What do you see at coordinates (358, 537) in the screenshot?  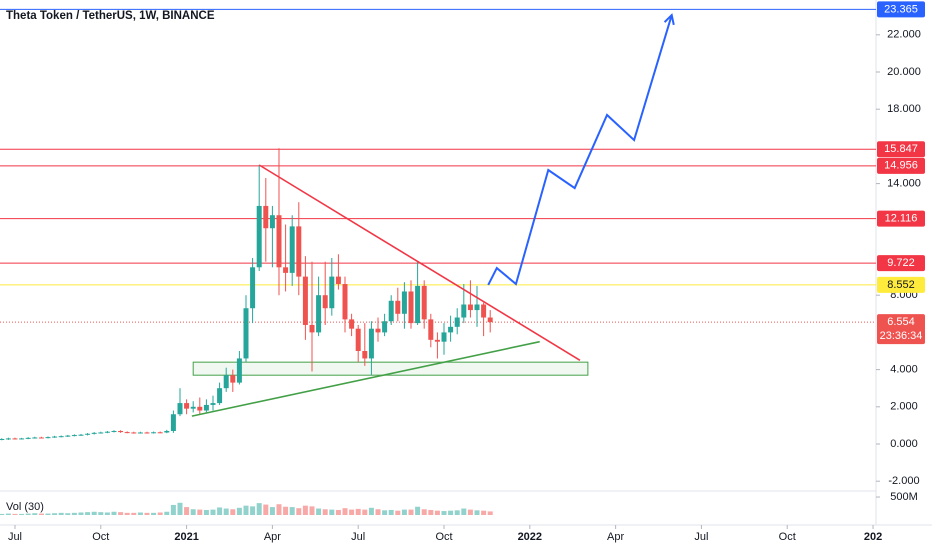 I see `x-tick-label: Jul` at bounding box center [358, 537].